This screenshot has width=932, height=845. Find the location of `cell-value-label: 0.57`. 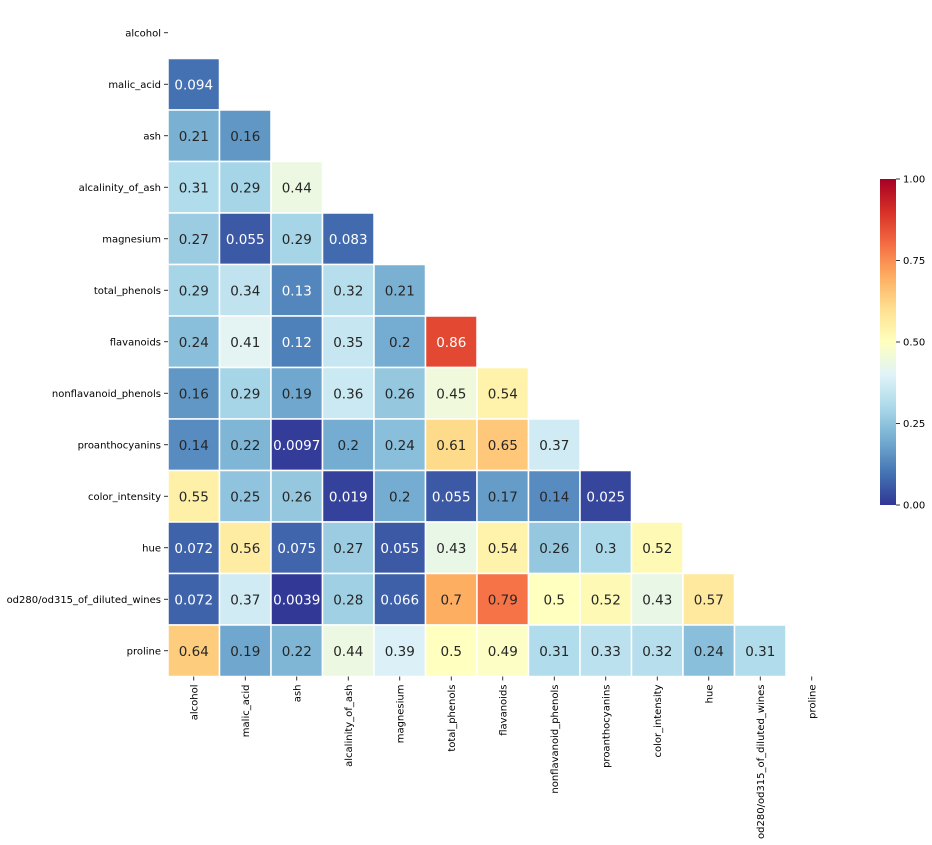

cell-value-label: 0.57 is located at coordinates (709, 600).